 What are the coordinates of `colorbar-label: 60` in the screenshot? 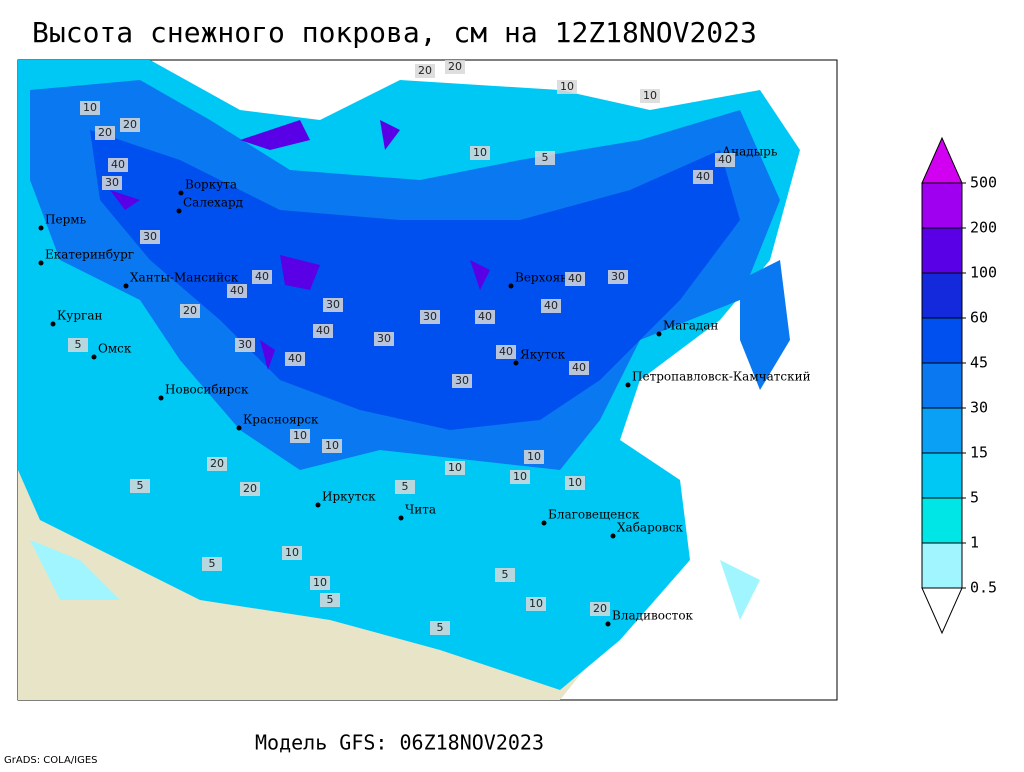 It's located at (979, 318).